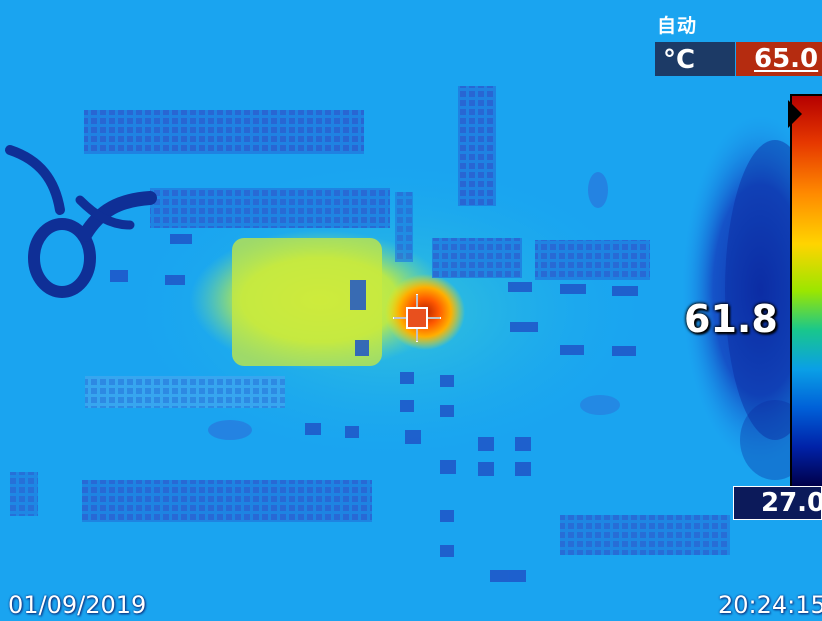 The height and width of the screenshot is (621, 822). Describe the element at coordinates (806, 290) in the screenshot. I see `color-scale-bar` at that location.